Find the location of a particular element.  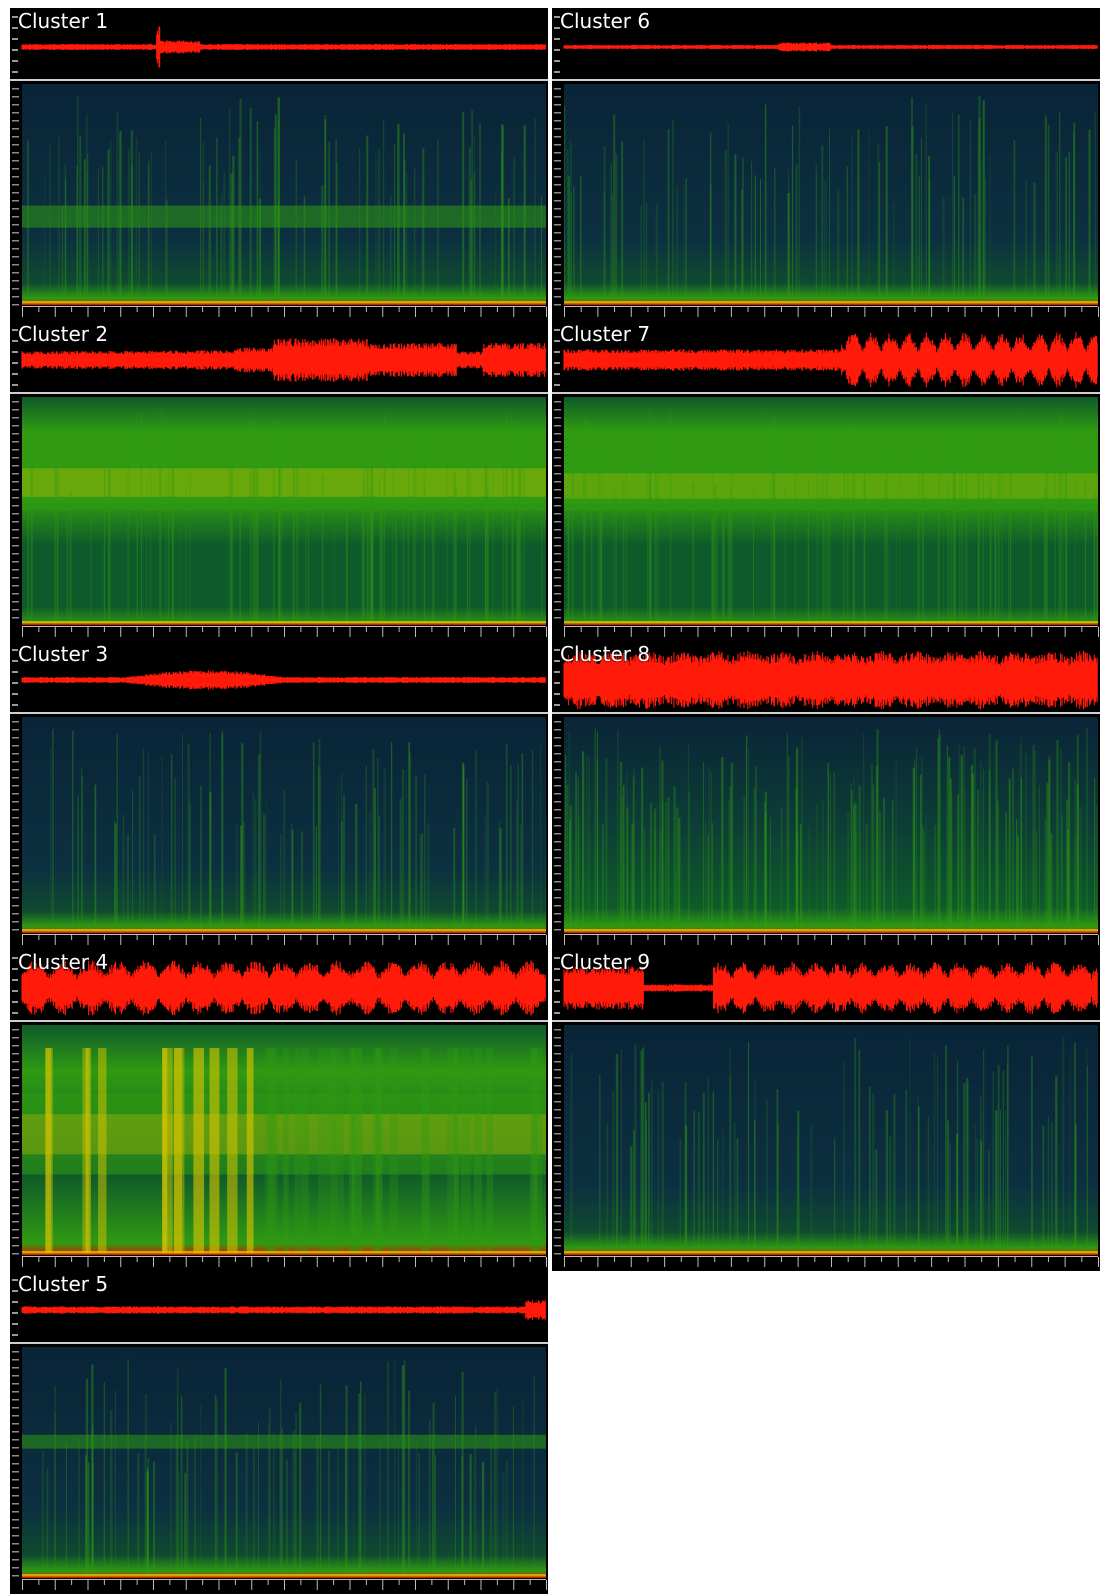

cluster-5-spectrogram is located at coordinates (284, 1462).